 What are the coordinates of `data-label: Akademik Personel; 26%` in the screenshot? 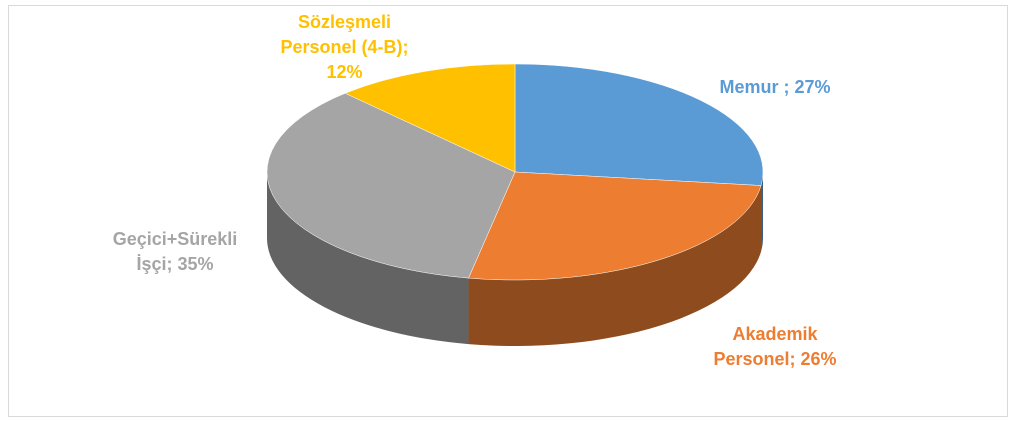 It's located at (775, 346).